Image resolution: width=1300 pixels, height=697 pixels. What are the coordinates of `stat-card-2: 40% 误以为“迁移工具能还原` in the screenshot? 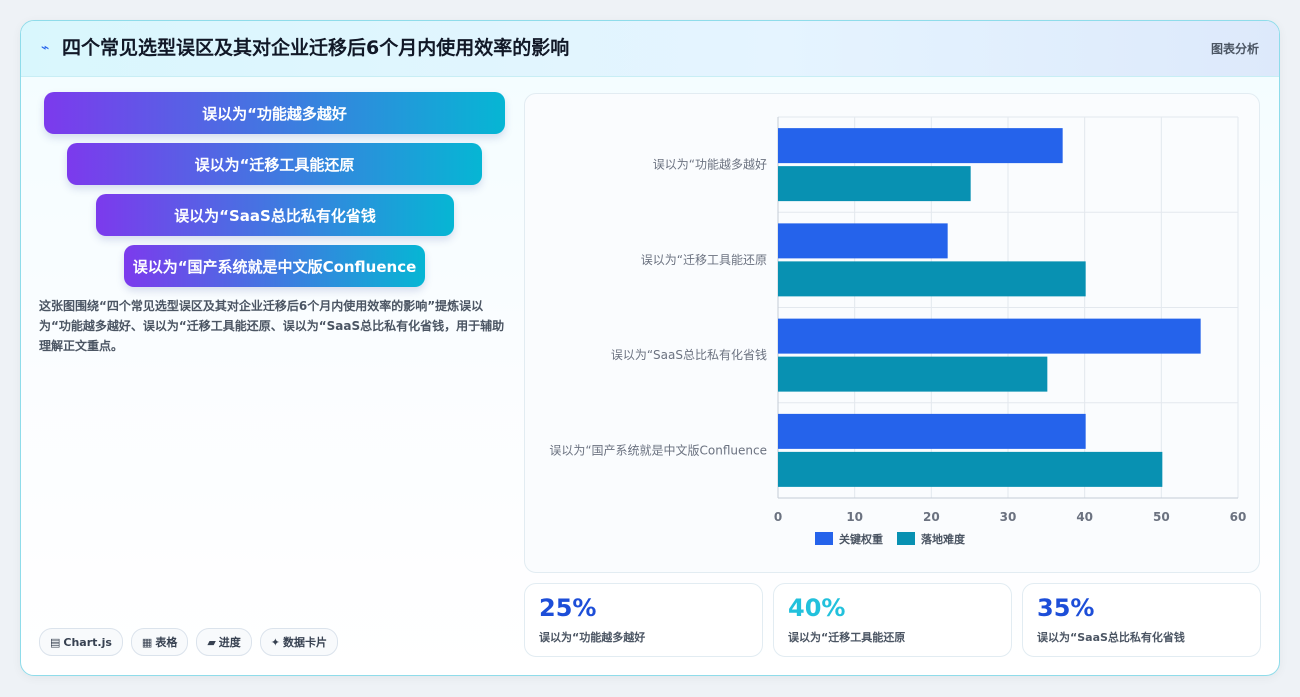 It's located at (892, 620).